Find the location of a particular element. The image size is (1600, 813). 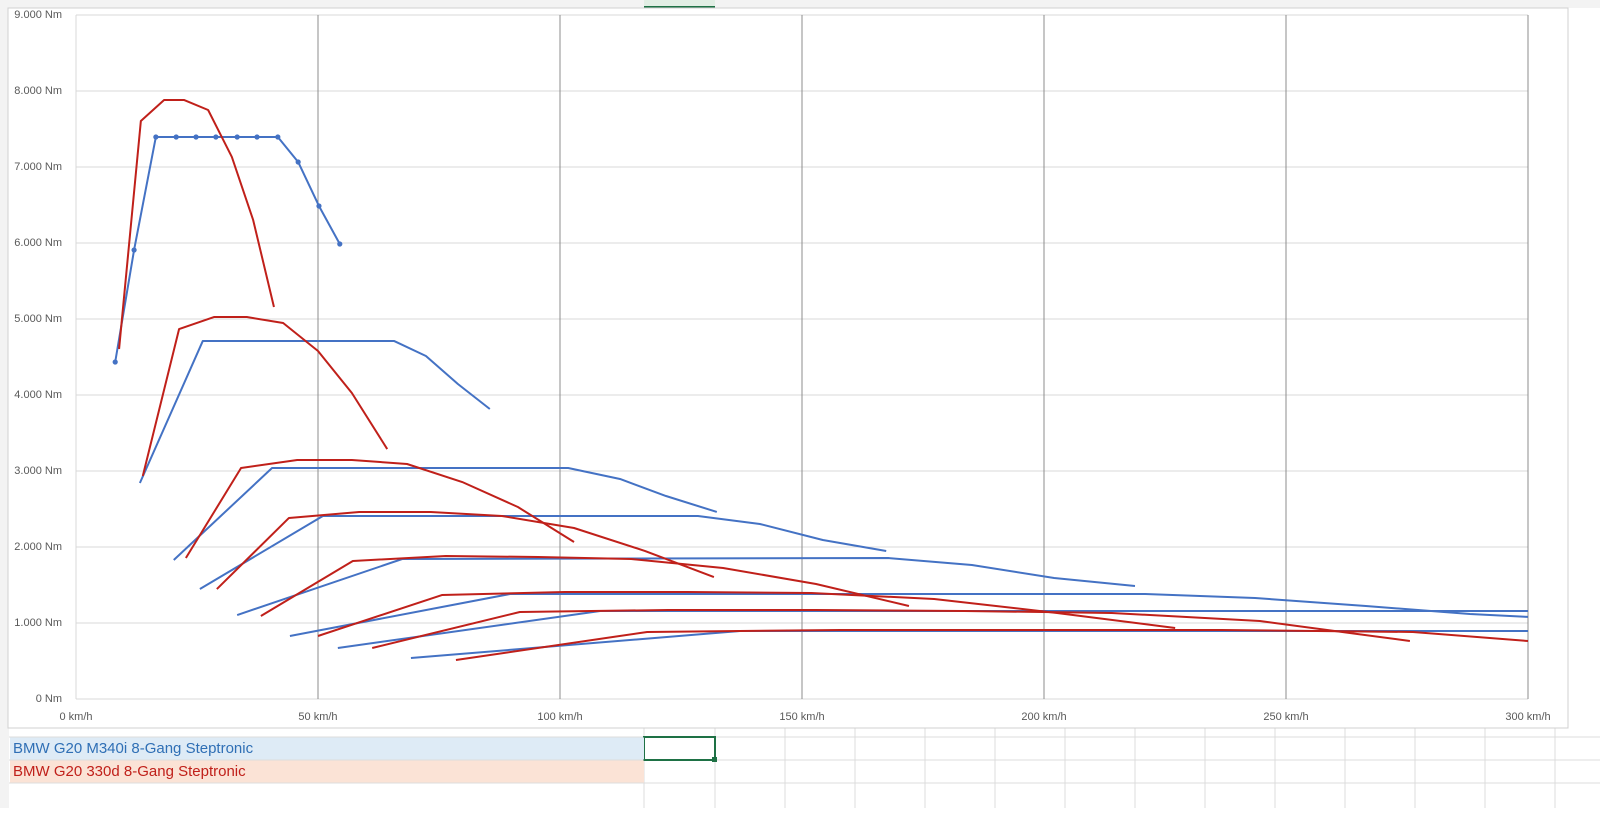

x-tick-label: 0 km/h is located at coordinates (75, 717).